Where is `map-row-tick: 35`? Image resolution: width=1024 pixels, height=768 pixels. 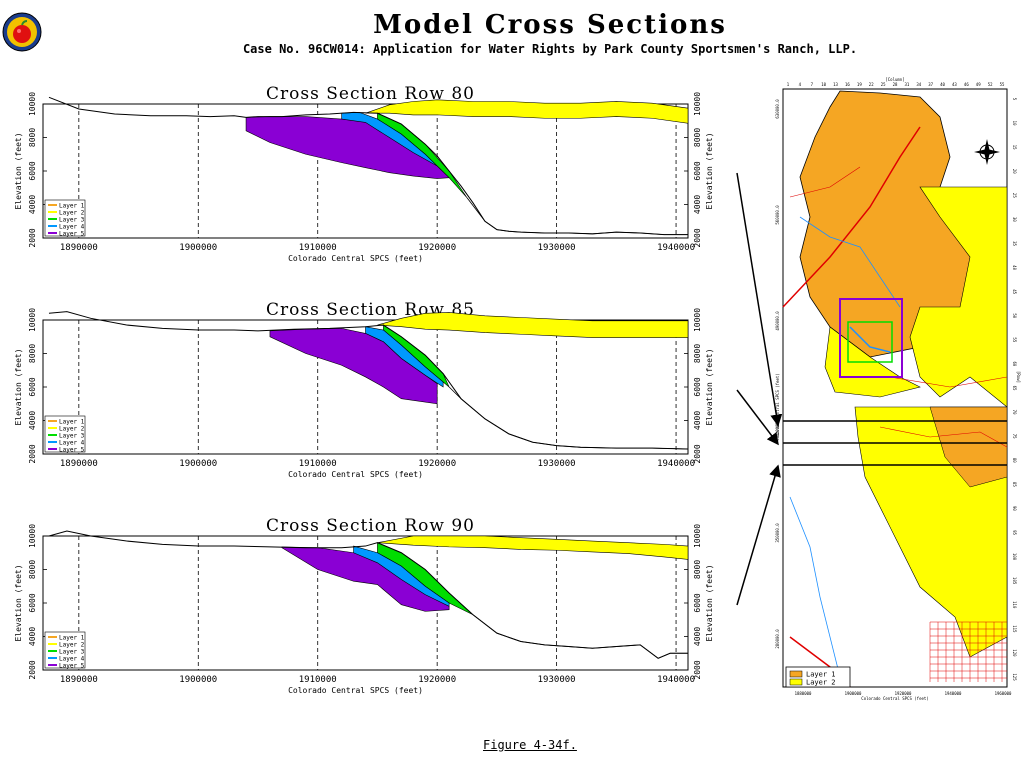 map-row-tick: 35 is located at coordinates (1014, 243).